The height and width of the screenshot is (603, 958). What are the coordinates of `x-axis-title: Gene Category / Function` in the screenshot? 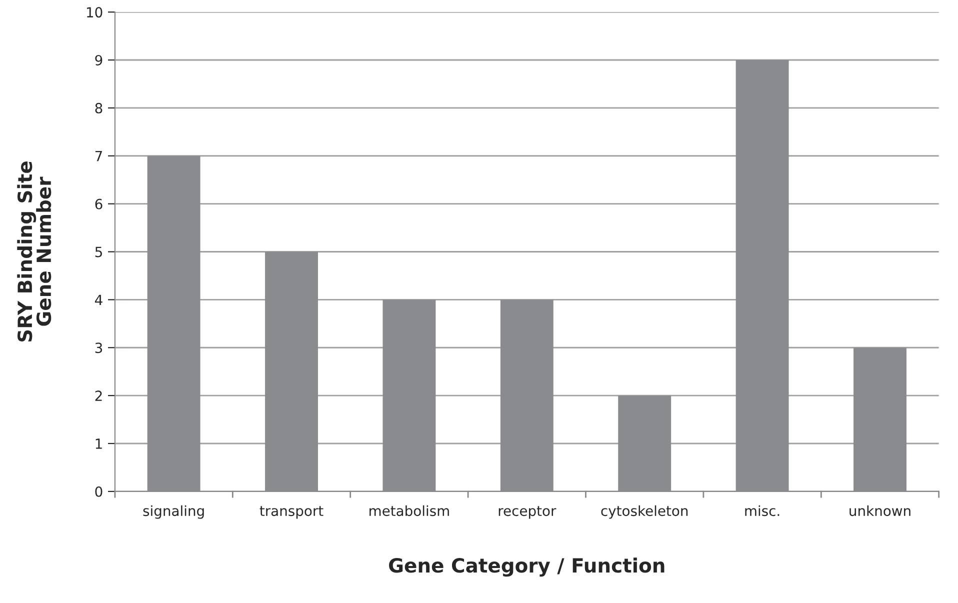 It's located at (526, 567).